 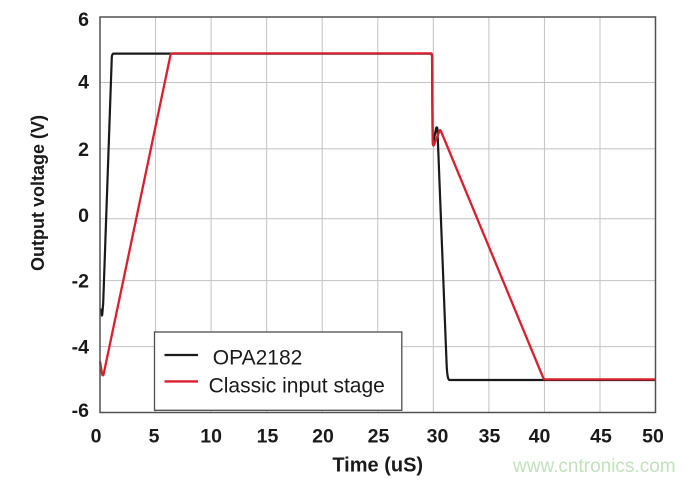 What do you see at coordinates (540, 437) in the screenshot?
I see `svg-text: 40` at bounding box center [540, 437].